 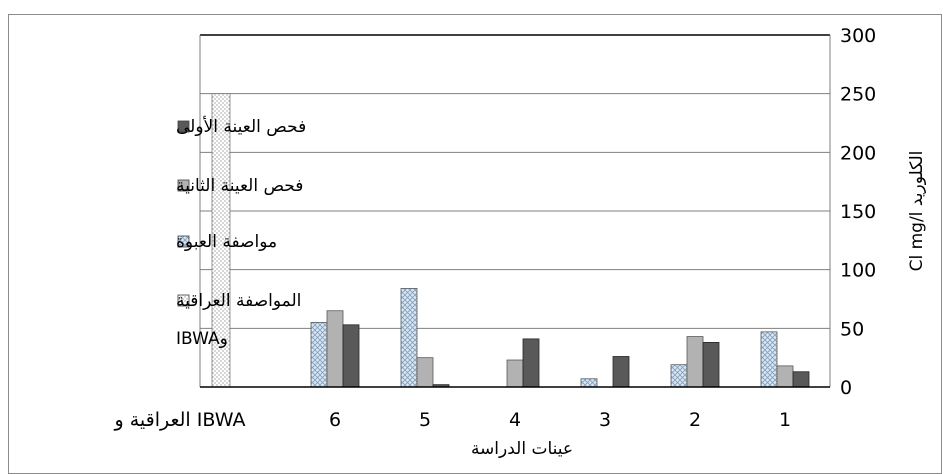 I want to click on bar-cat6-series3, so click(x=351, y=356).